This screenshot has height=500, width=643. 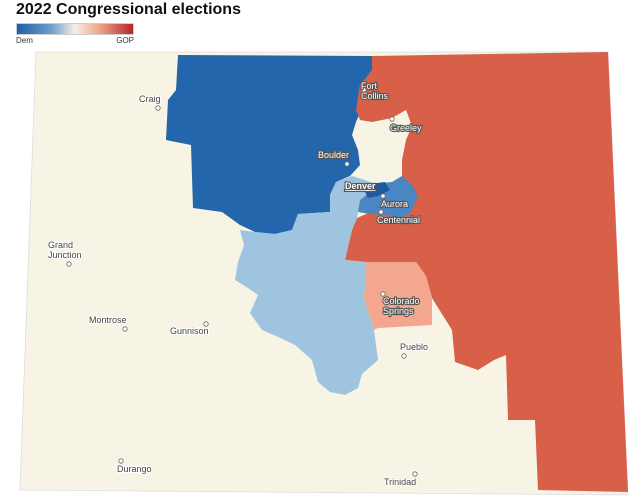 I want to click on city-marker-pueblo, so click(x=404, y=356).